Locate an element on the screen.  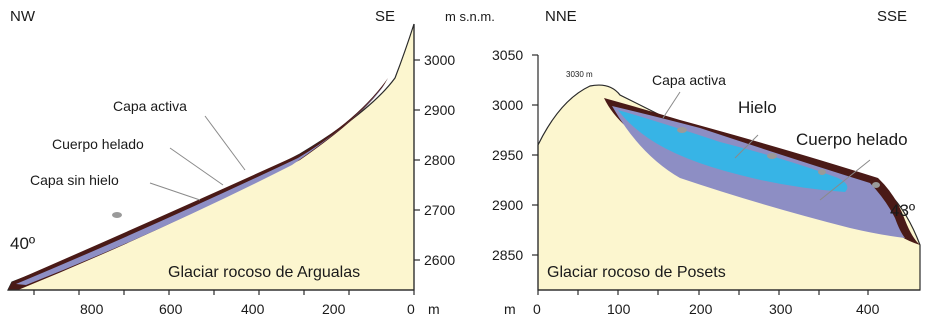
posets-leader-frozen is located at coordinates (845, 180).